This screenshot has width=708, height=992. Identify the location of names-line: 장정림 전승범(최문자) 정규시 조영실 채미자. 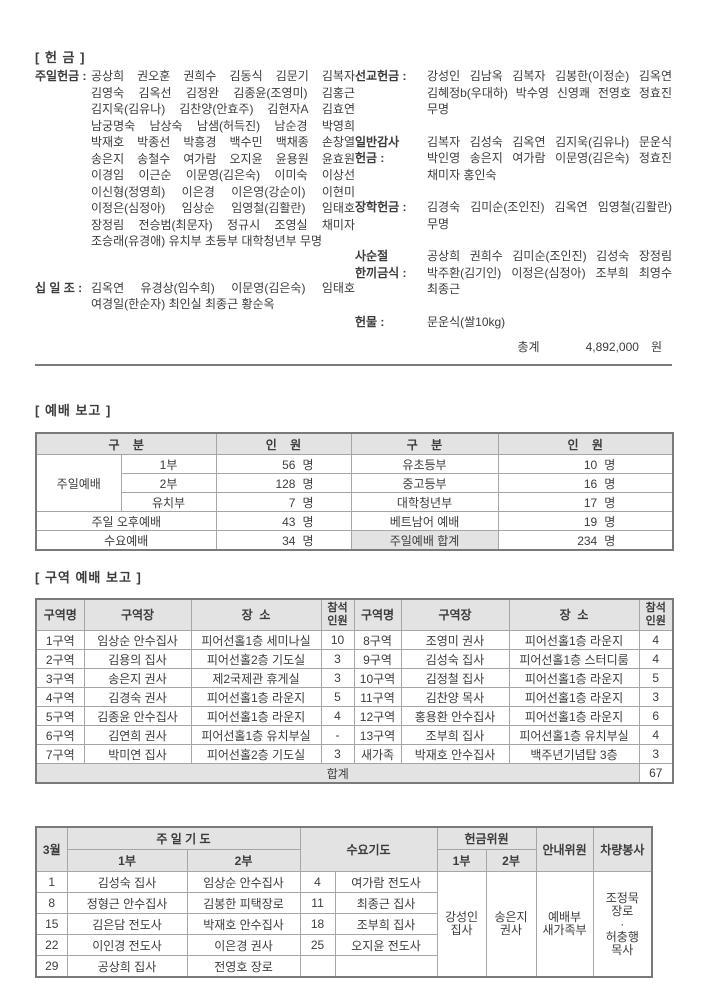
(223, 224).